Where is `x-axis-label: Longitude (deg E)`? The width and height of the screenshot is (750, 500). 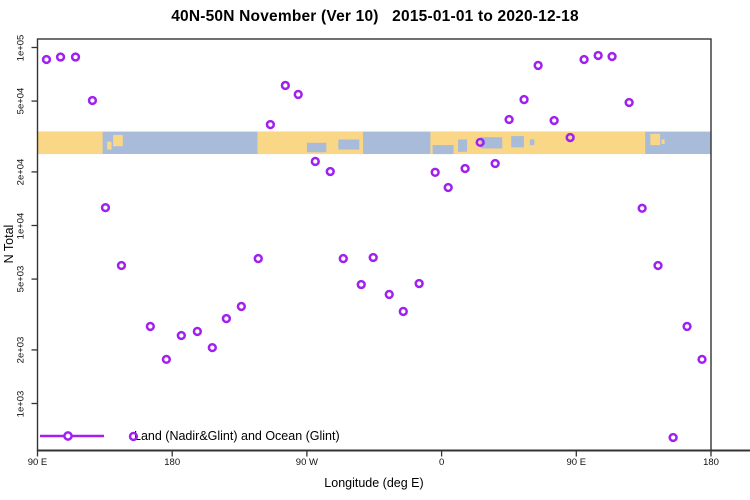 x-axis-label: Longitude (deg E) is located at coordinates (374, 483).